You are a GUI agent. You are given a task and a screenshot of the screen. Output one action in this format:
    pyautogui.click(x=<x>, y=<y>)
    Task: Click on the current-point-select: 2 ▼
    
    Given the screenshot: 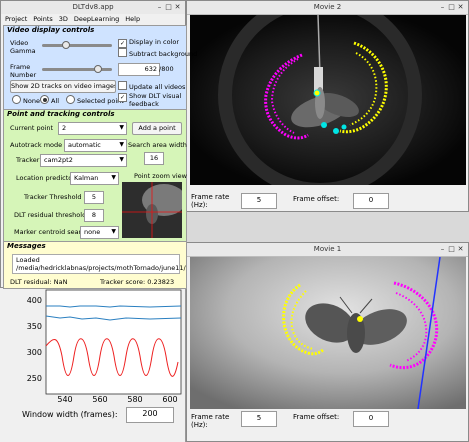 What is the action you would take?
    pyautogui.click(x=92, y=128)
    